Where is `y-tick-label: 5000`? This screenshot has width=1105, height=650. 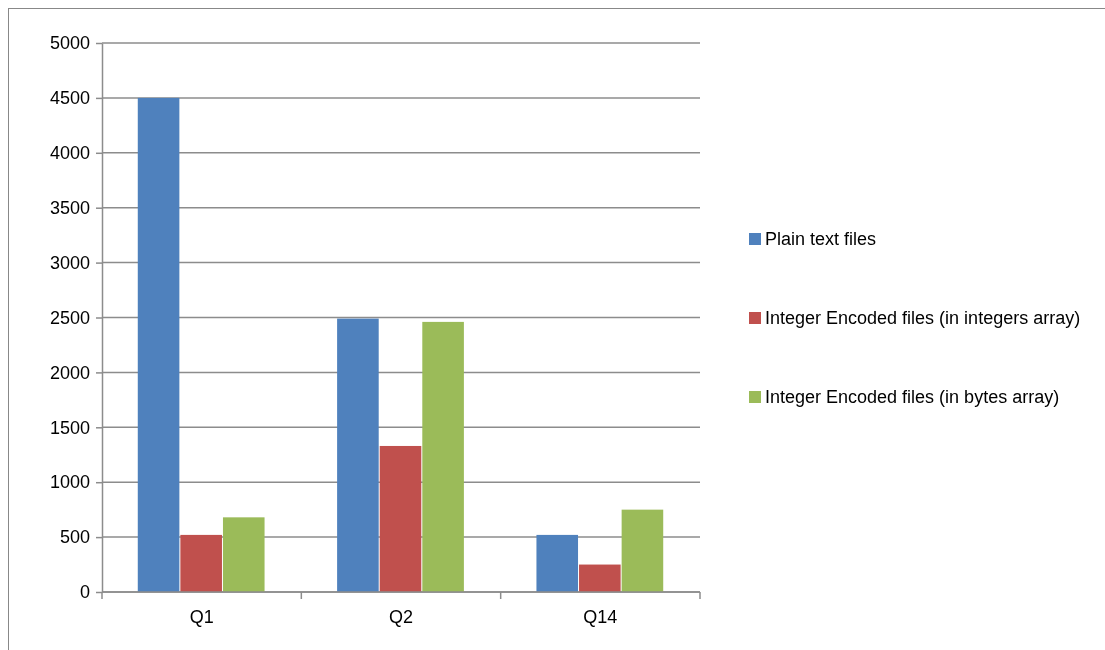 y-tick-label: 5000 is located at coordinates (69, 43).